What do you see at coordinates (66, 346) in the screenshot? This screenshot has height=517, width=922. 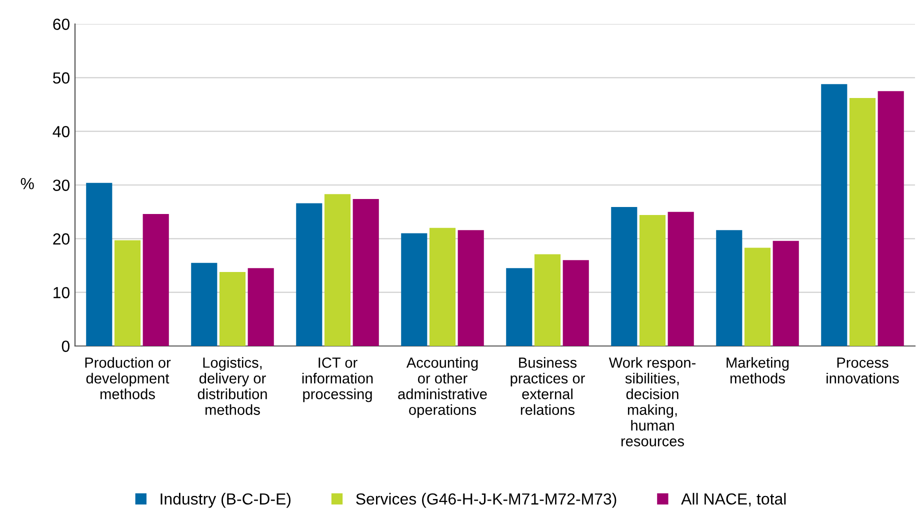 I see `y-tick-label: 0` at bounding box center [66, 346].